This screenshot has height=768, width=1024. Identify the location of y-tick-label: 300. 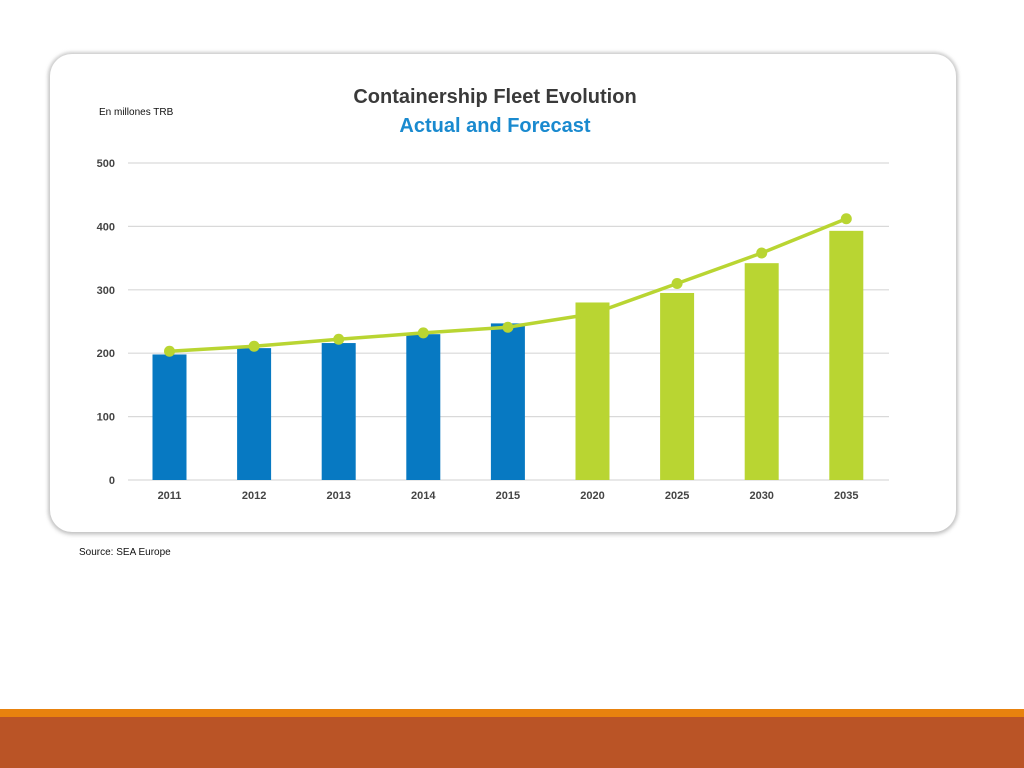
(106, 291).